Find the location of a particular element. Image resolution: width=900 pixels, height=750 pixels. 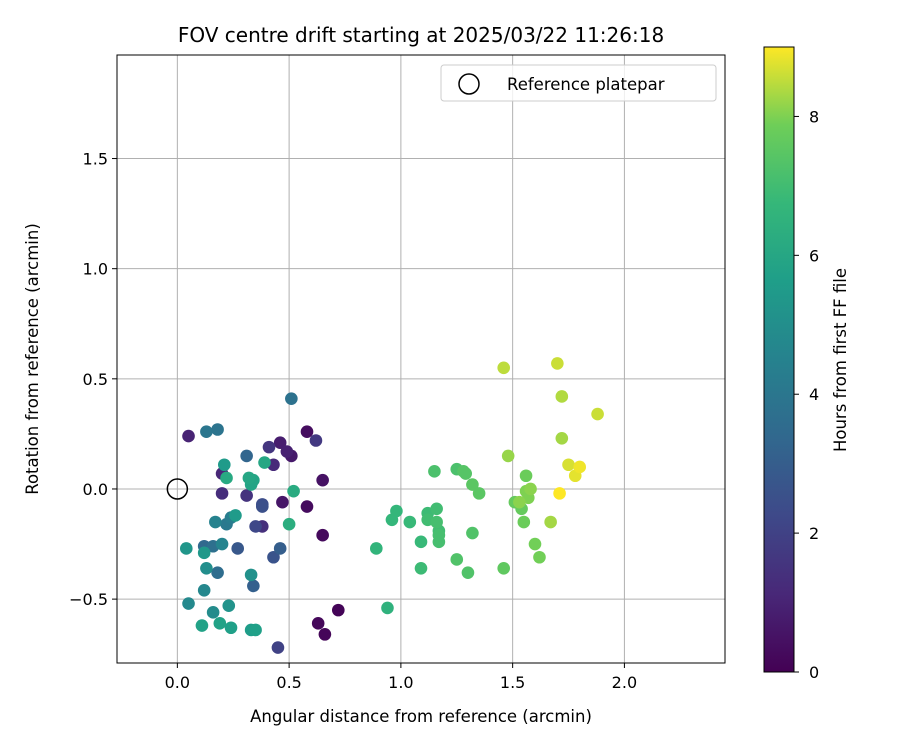

colorbar-tick-label: 8 is located at coordinates (814, 116).